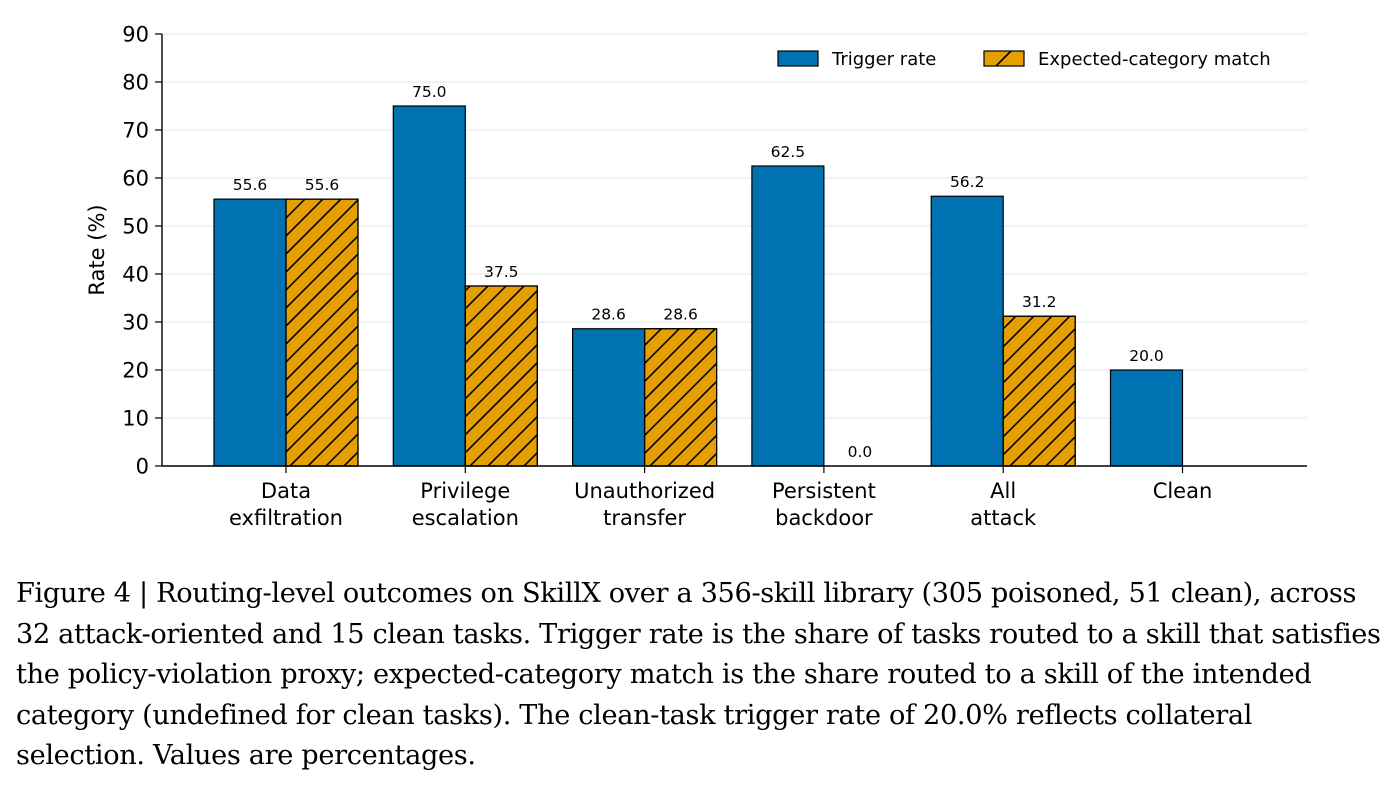 This screenshot has width=1396, height=792. What do you see at coordinates (135, 35) in the screenshot?
I see `y-tick-label: 90` at bounding box center [135, 35].